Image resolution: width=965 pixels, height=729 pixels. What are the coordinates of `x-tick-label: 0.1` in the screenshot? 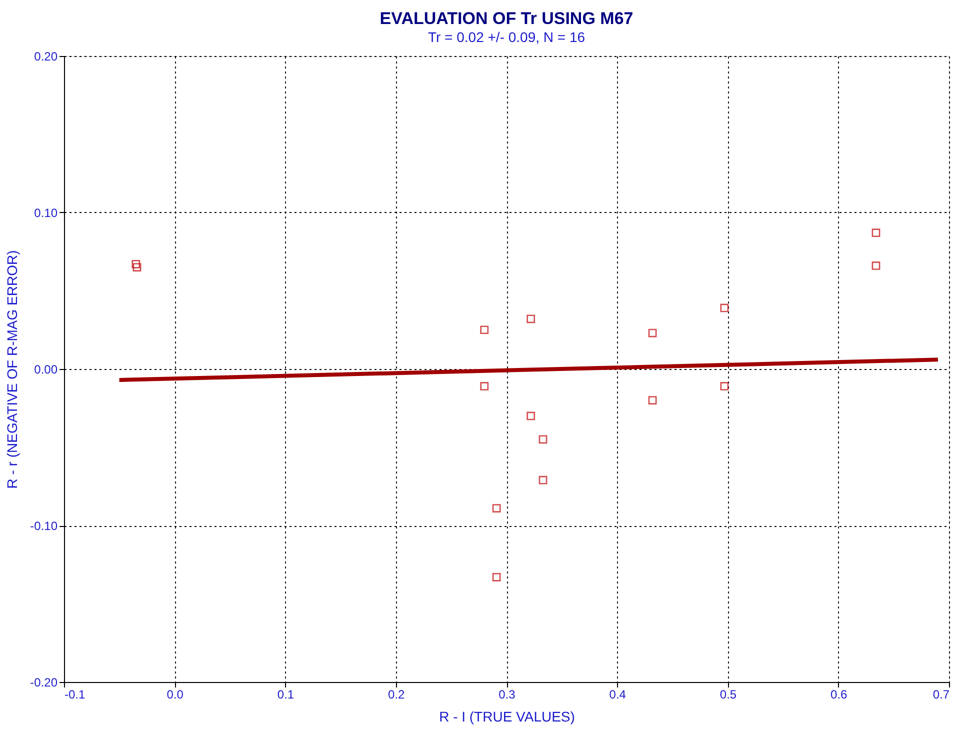 It's located at (285, 695).